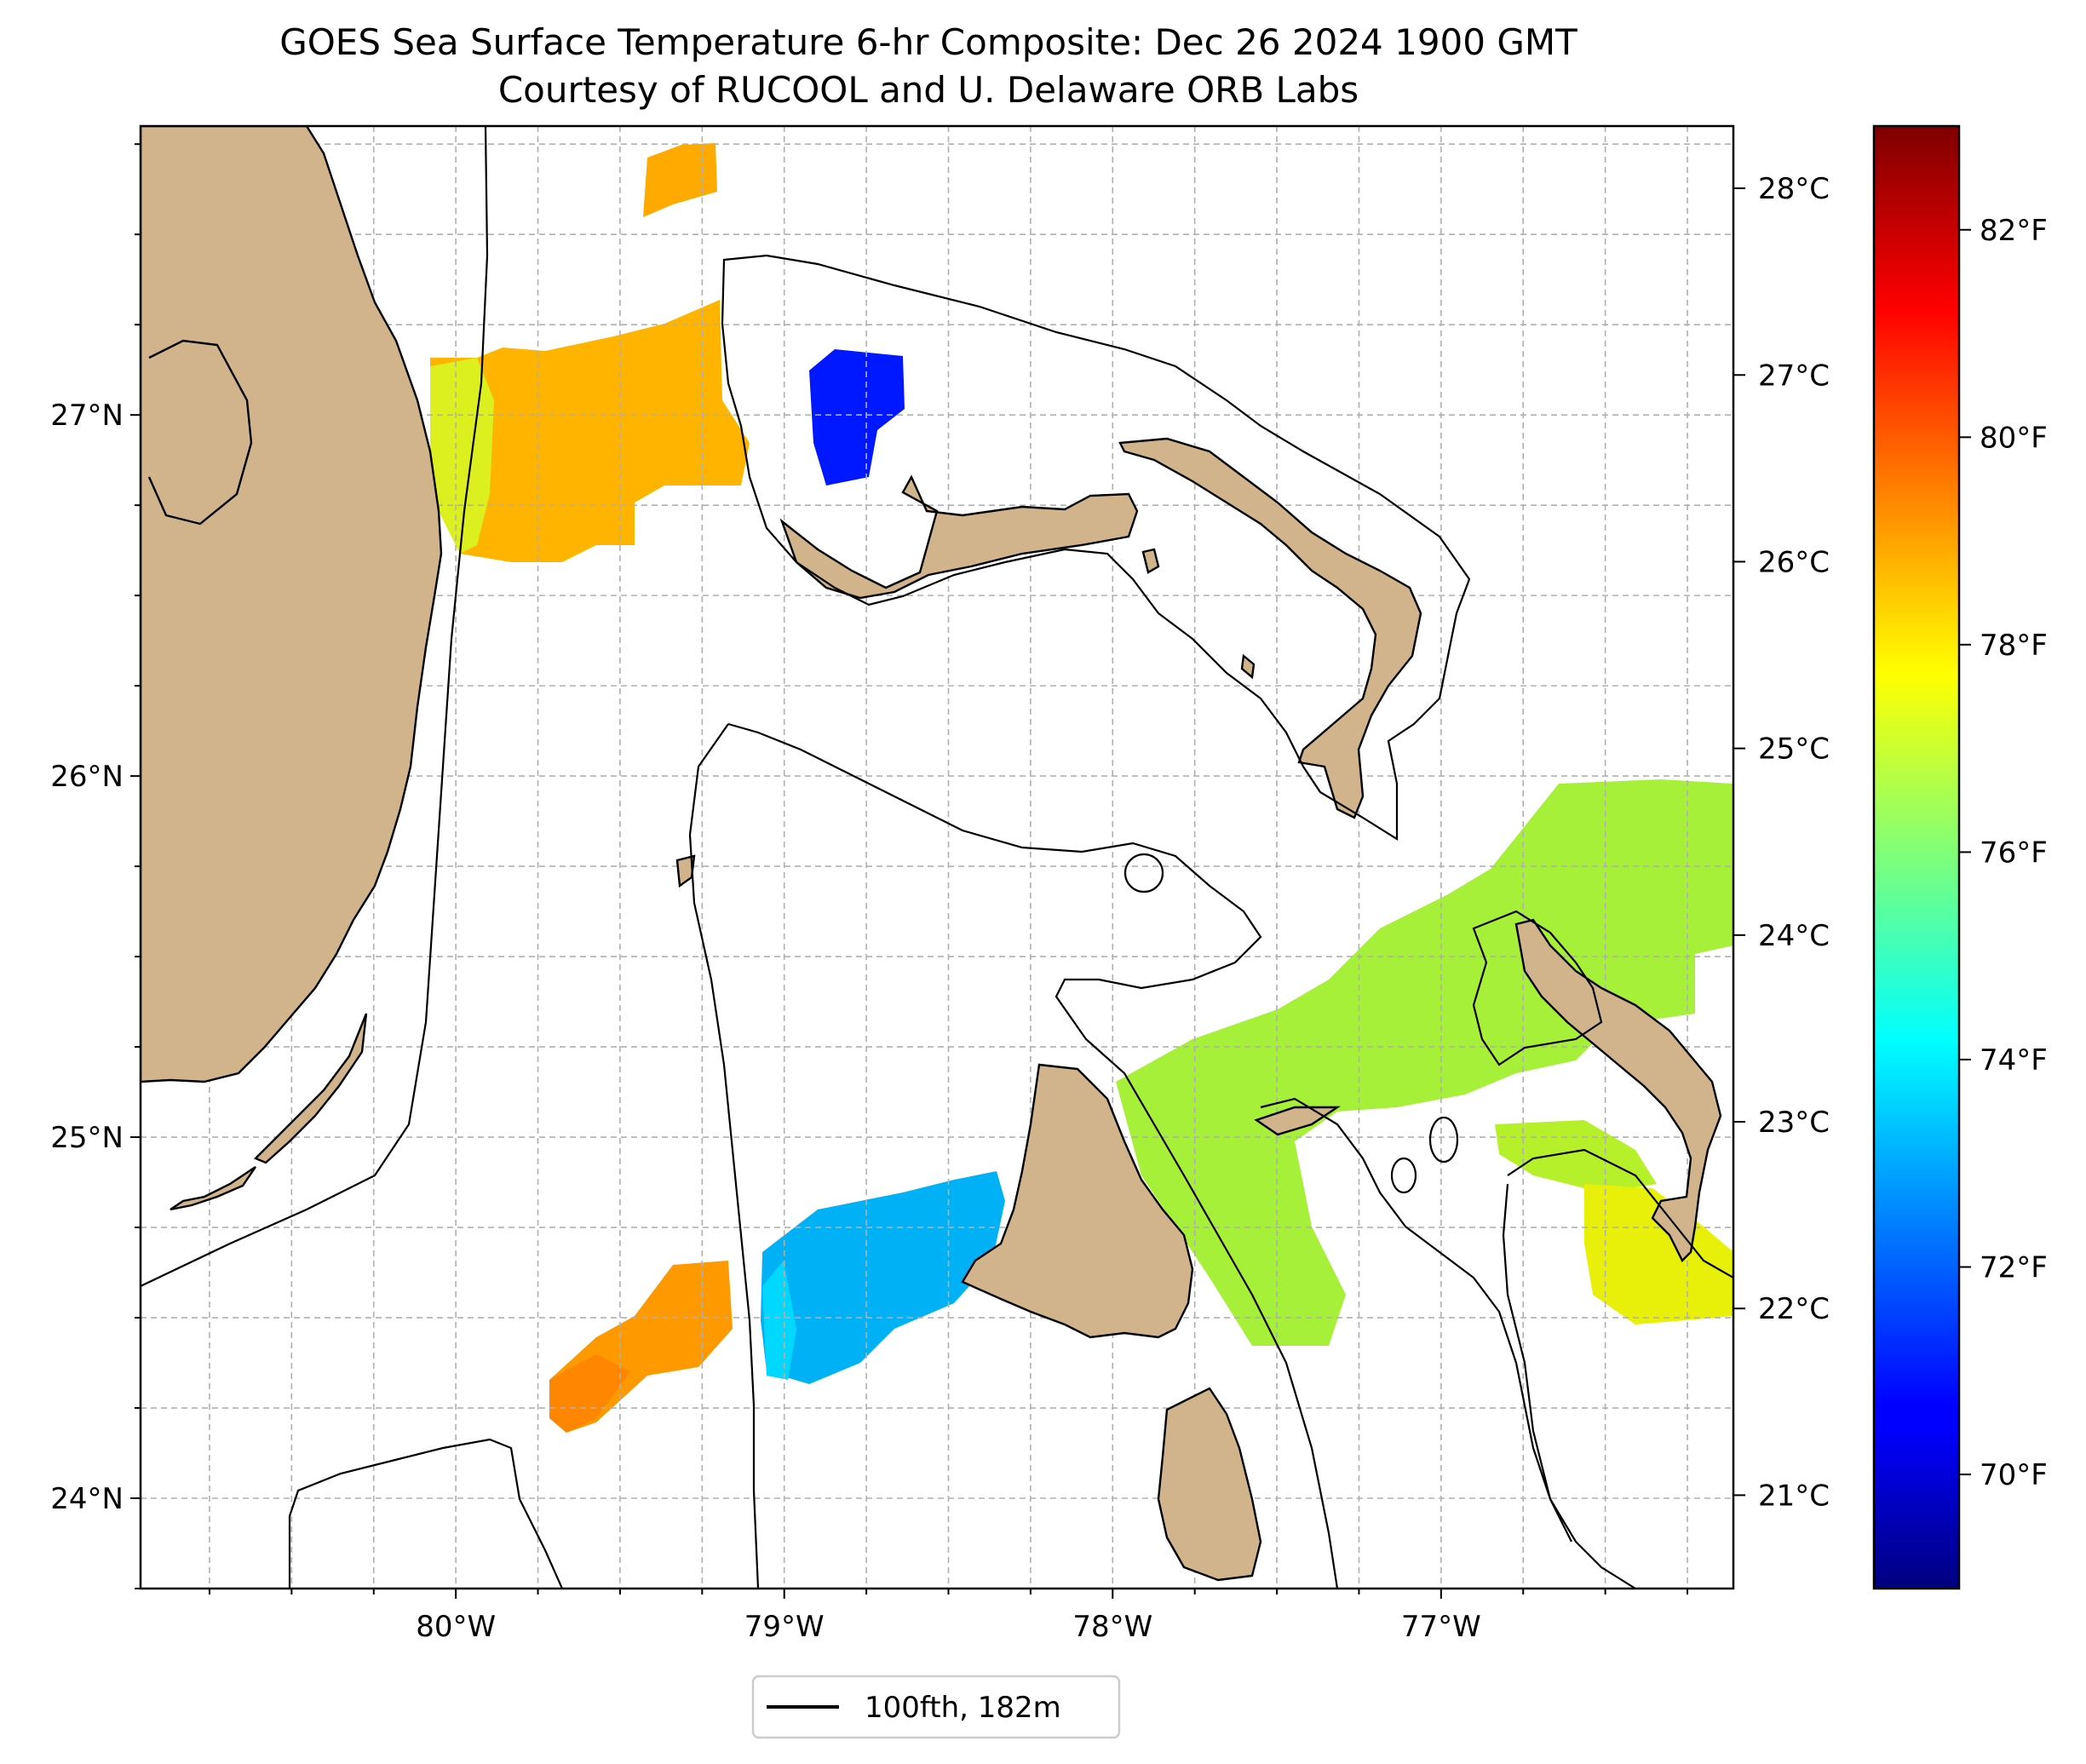 This screenshot has height=1764, width=2086. What do you see at coordinates (680, 180) in the screenshot?
I see `sst-patch-north-orange` at bounding box center [680, 180].